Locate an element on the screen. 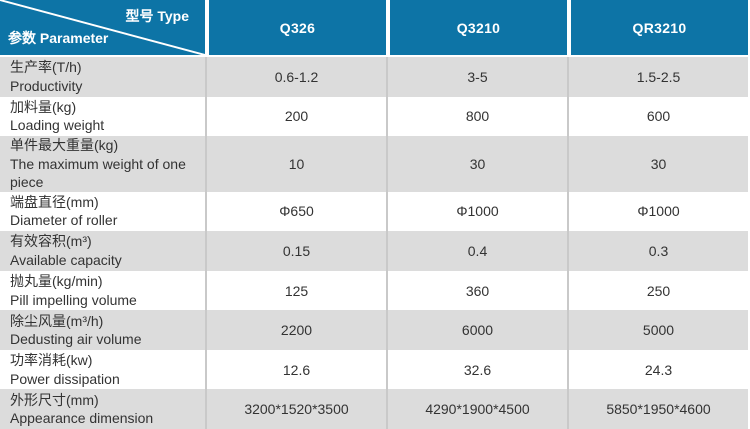  diagonal-divider-line is located at coordinates (102, 27).